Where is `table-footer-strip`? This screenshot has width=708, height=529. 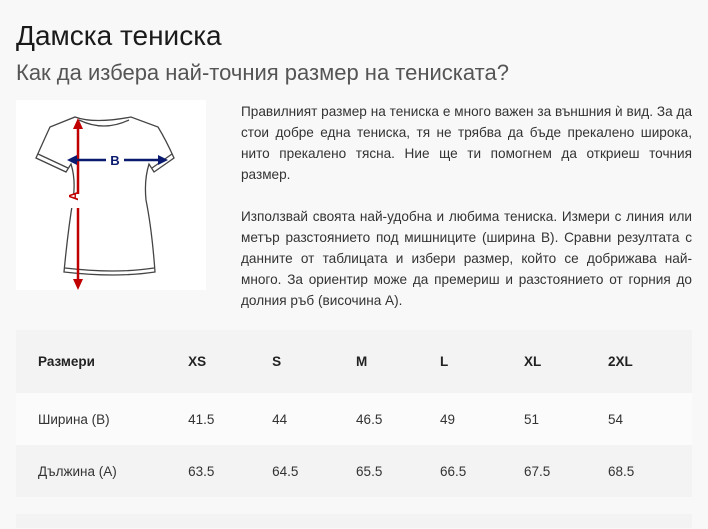
table-footer-strip is located at coordinates (354, 521).